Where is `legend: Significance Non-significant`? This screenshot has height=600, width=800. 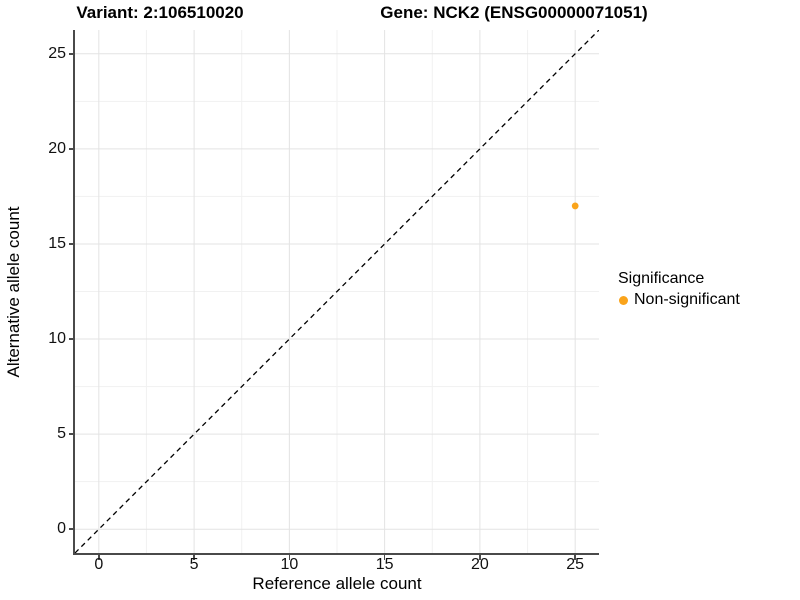 legend: Significance Non-significant is located at coordinates (678, 289).